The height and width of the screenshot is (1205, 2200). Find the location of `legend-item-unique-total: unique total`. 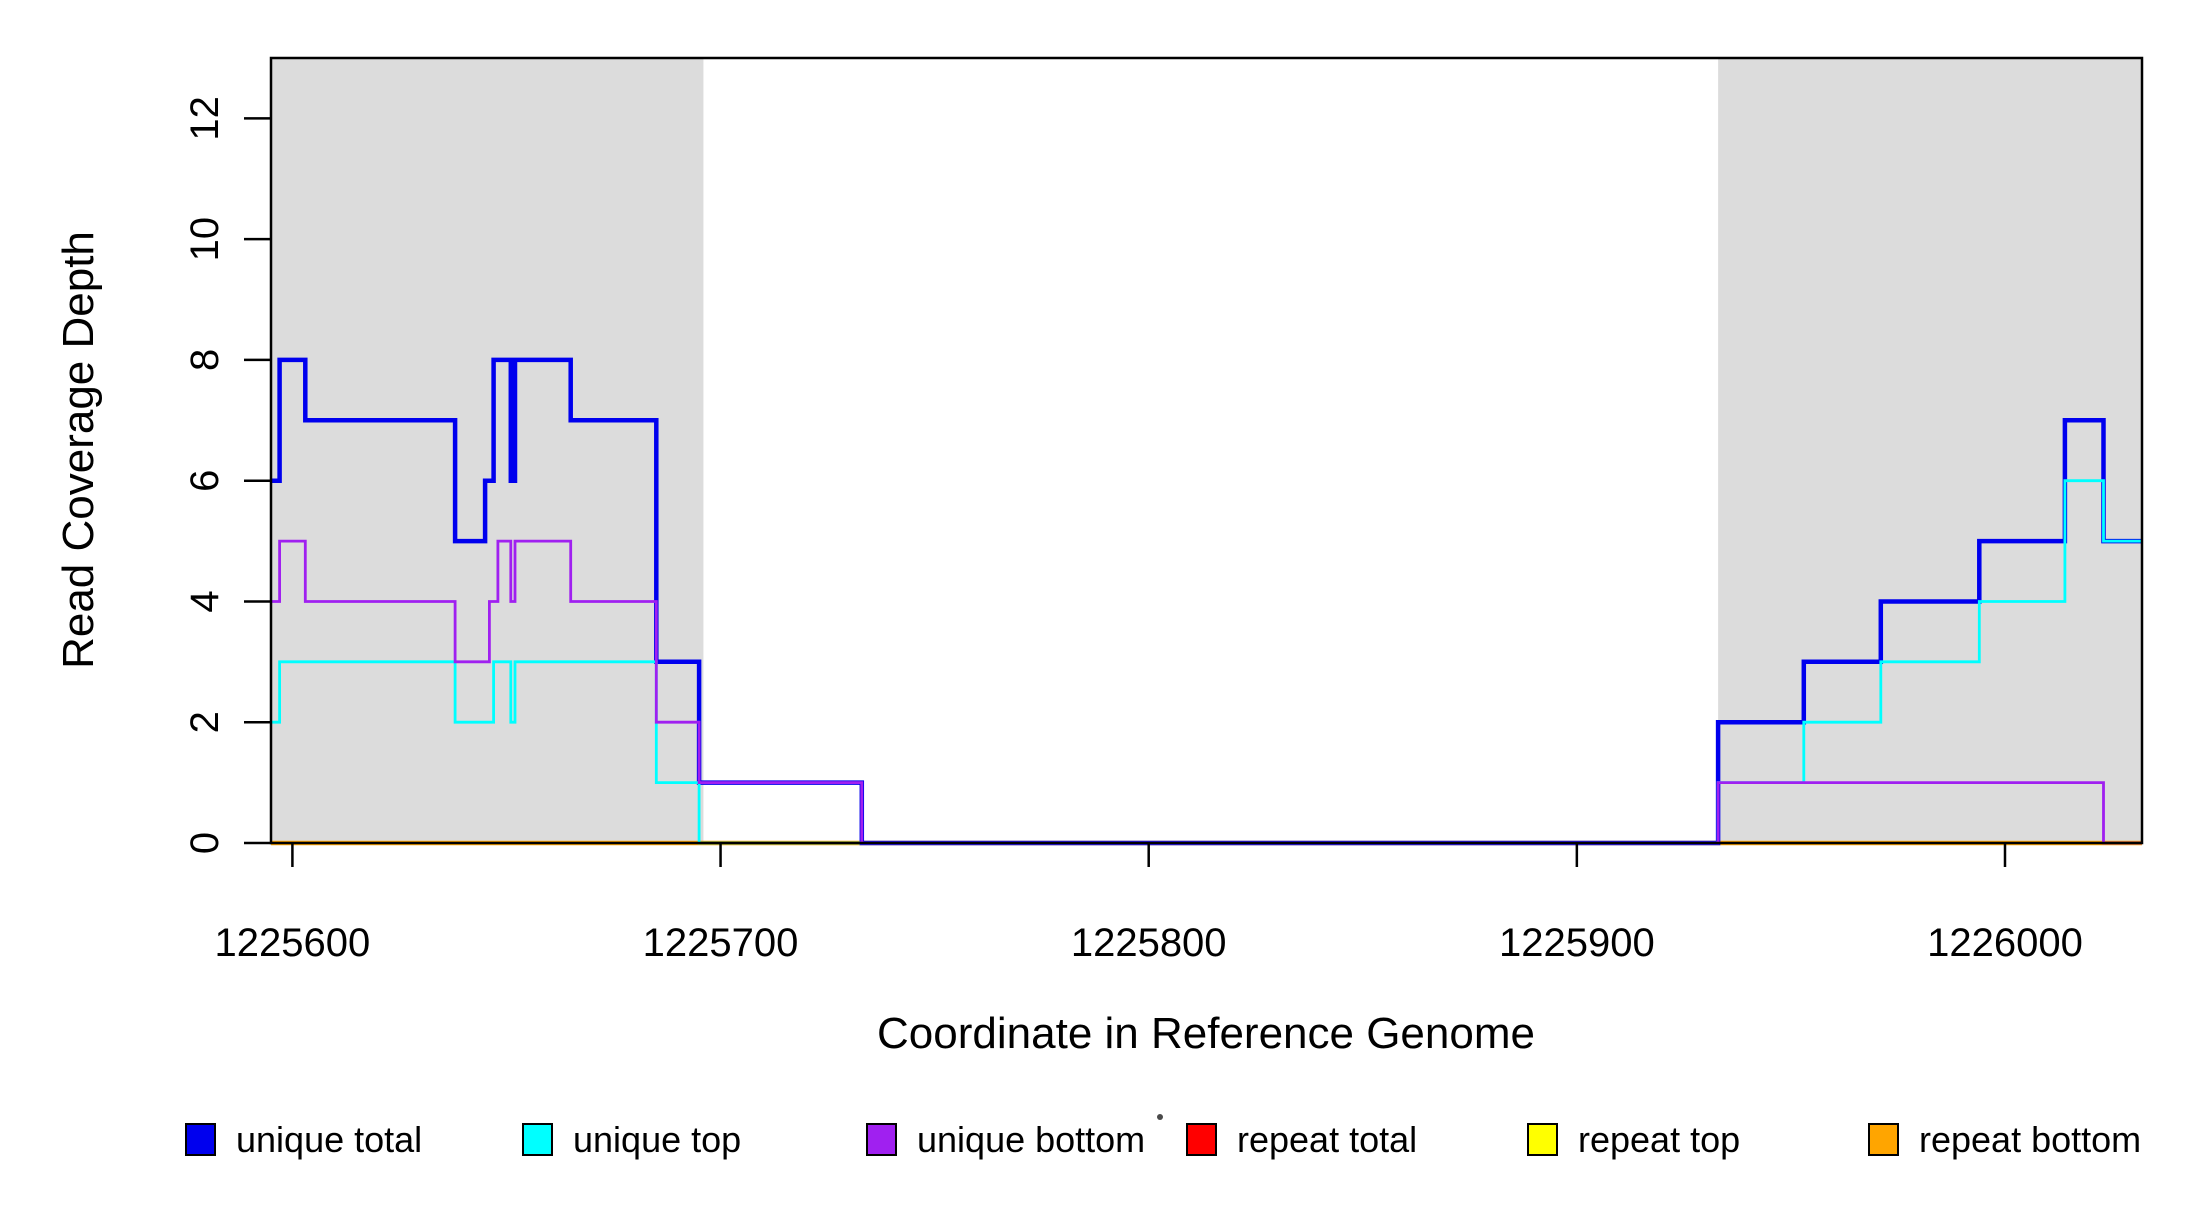

legend-item-unique-total: unique total is located at coordinates (303, 1139).